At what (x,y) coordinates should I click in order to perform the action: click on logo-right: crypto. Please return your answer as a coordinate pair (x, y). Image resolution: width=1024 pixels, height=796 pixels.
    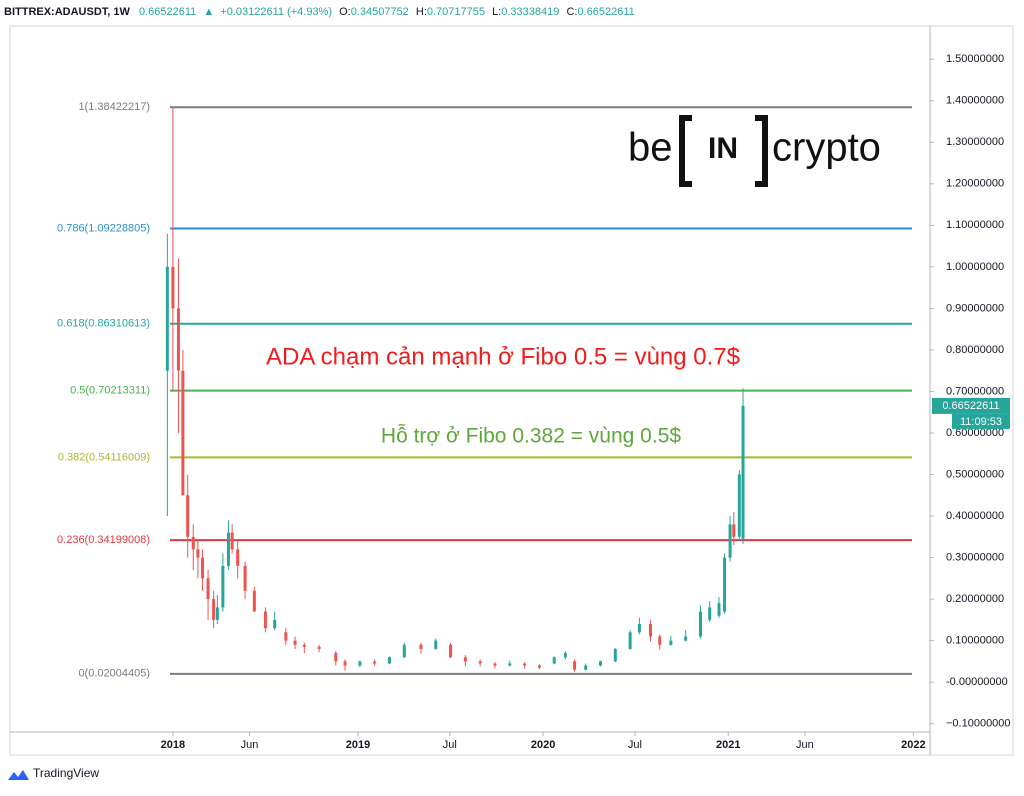
    Looking at the image, I should click on (826, 148).